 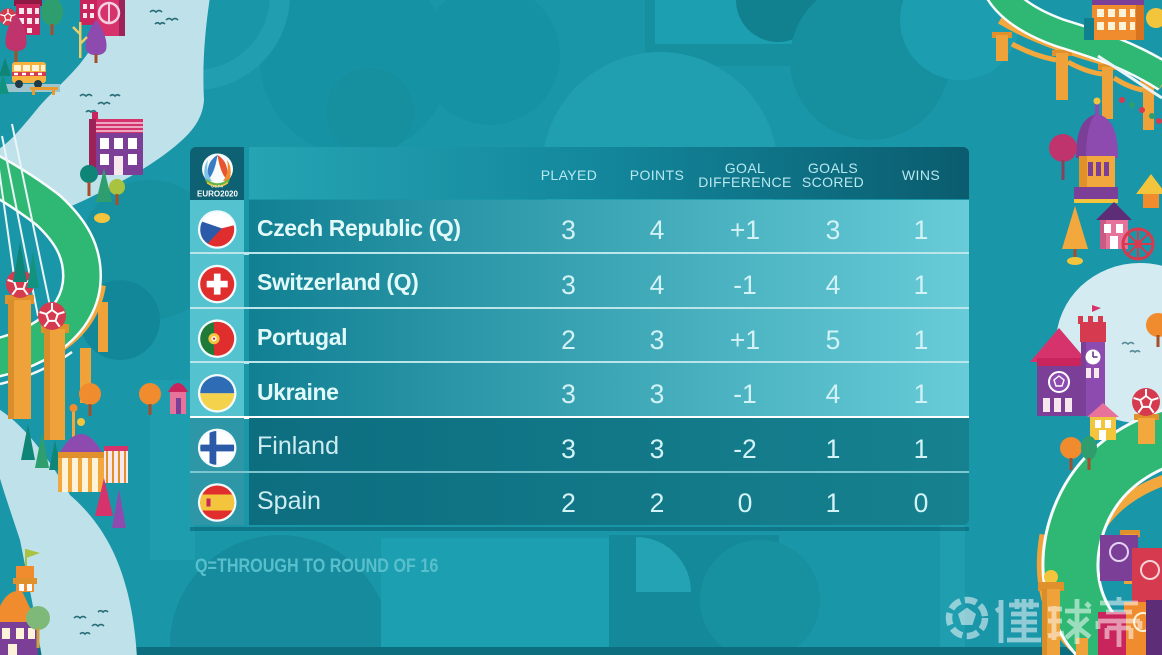 I want to click on svg-text: EURO2020, so click(x=217, y=194).